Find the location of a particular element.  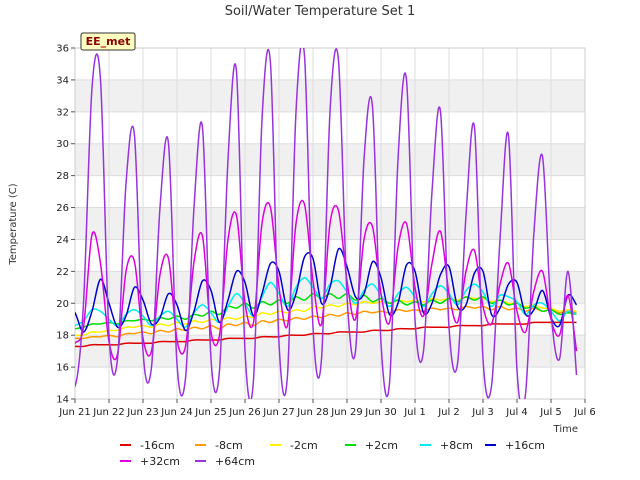

x-tick-label: Jul 3 is located at coordinates (482, 412).